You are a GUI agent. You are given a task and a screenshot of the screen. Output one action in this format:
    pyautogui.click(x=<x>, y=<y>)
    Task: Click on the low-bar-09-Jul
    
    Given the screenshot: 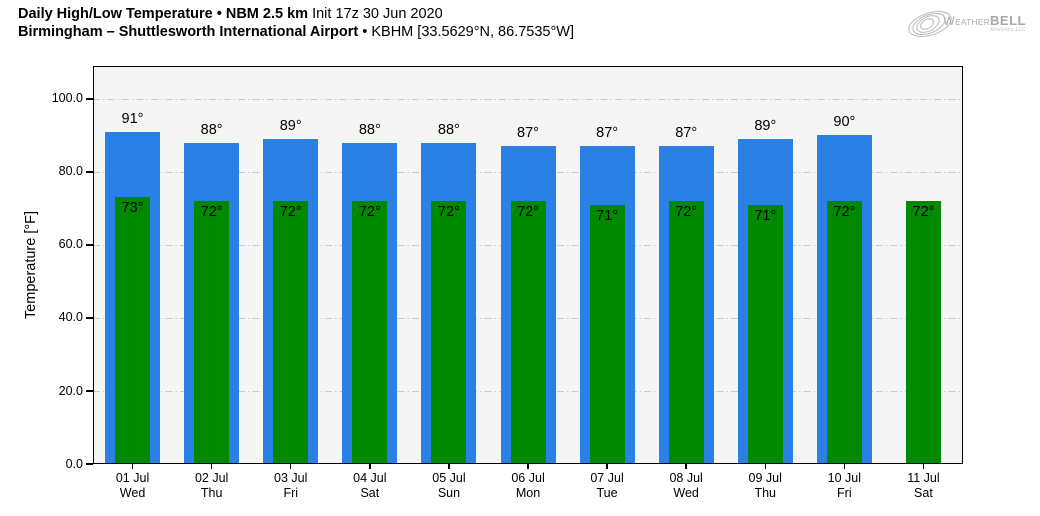 What is the action you would take?
    pyautogui.click(x=765, y=334)
    